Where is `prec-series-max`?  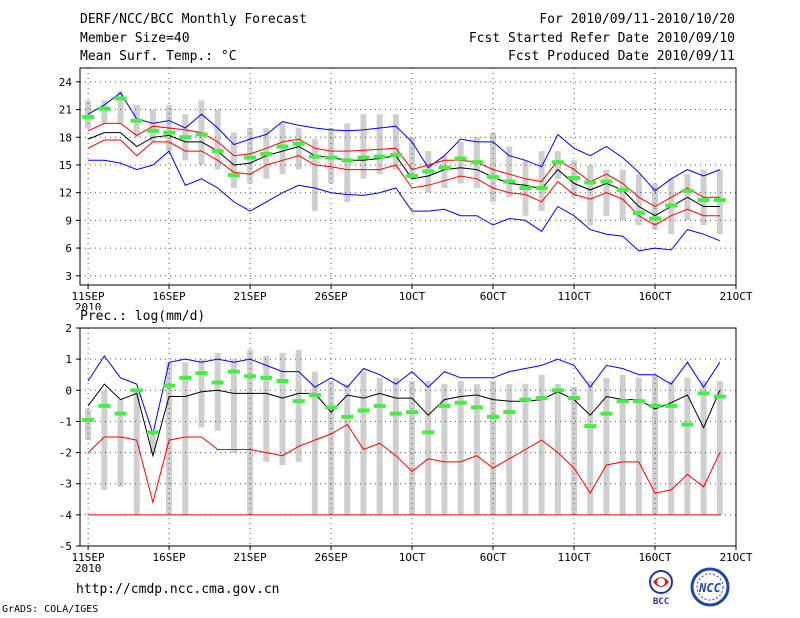 prec-series-max is located at coordinates (404, 395).